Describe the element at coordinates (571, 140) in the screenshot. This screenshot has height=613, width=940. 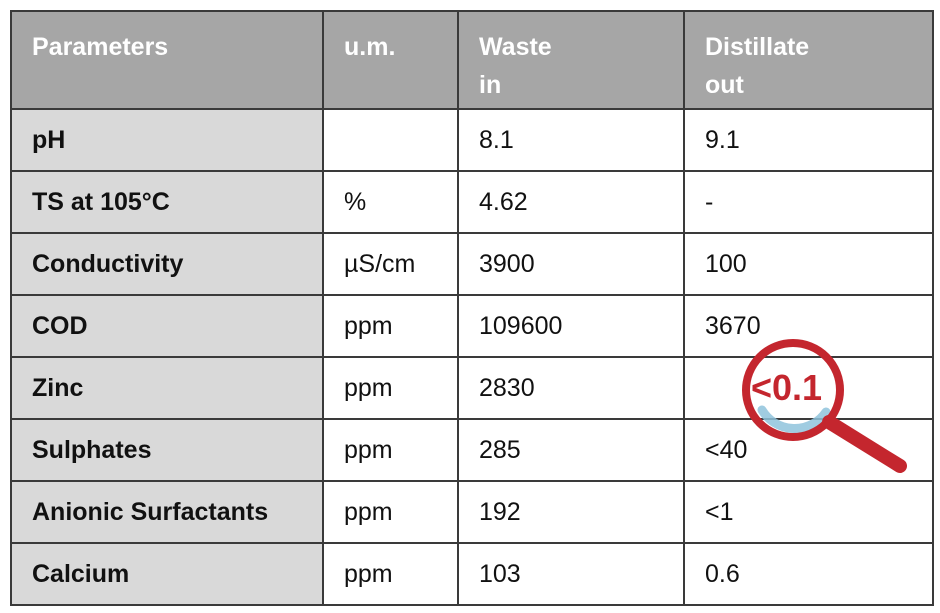
I see `value-cell: 8.1` at that location.